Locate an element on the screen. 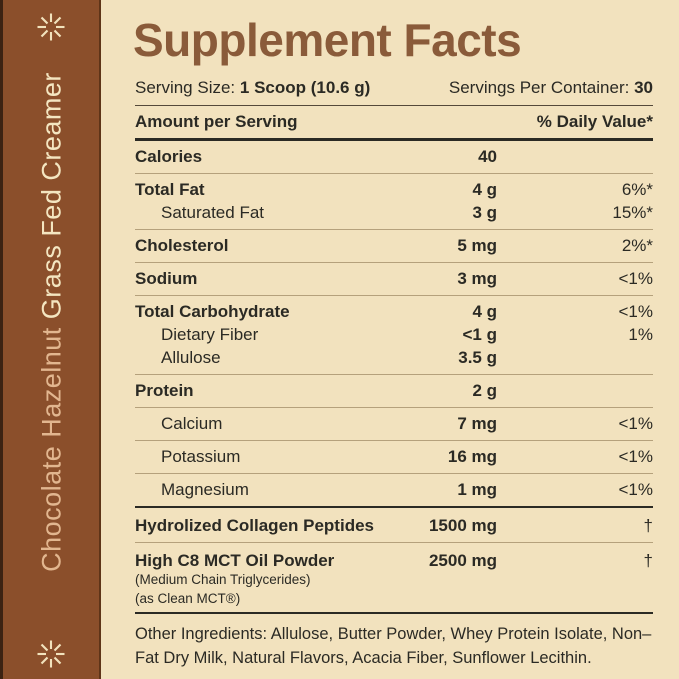 The width and height of the screenshot is (679, 679). table-row: Magnesium 1 mg <1% is located at coordinates (394, 491).